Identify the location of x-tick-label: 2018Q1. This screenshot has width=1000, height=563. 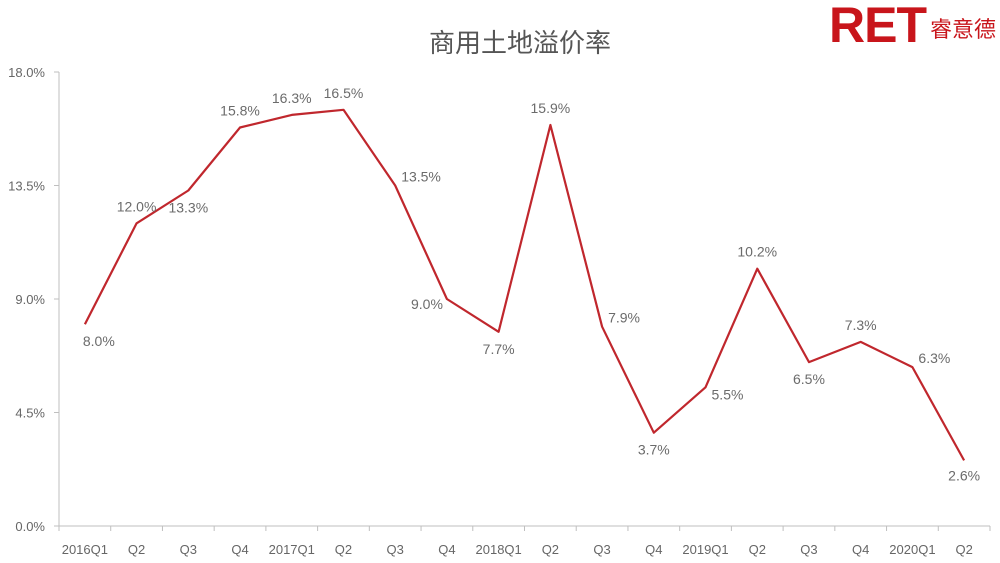
(499, 549).